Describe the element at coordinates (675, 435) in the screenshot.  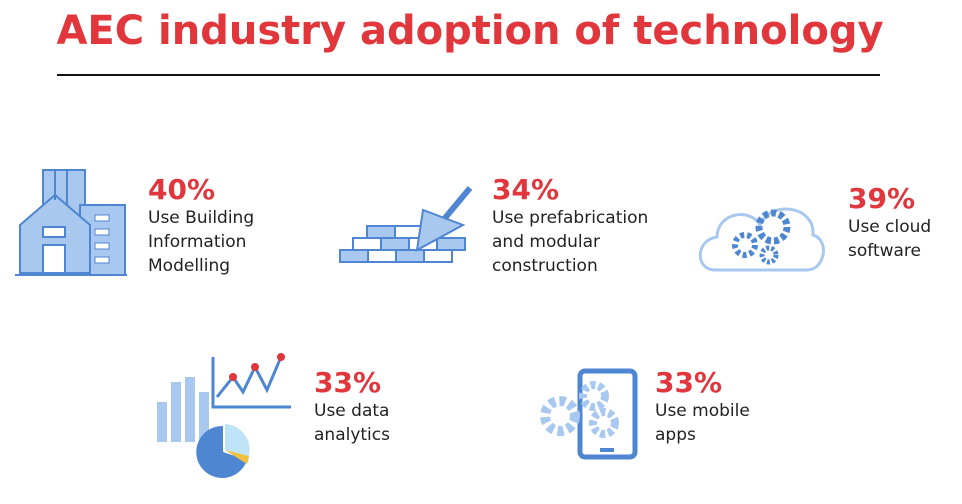
I see `stat-label: apps` at that location.